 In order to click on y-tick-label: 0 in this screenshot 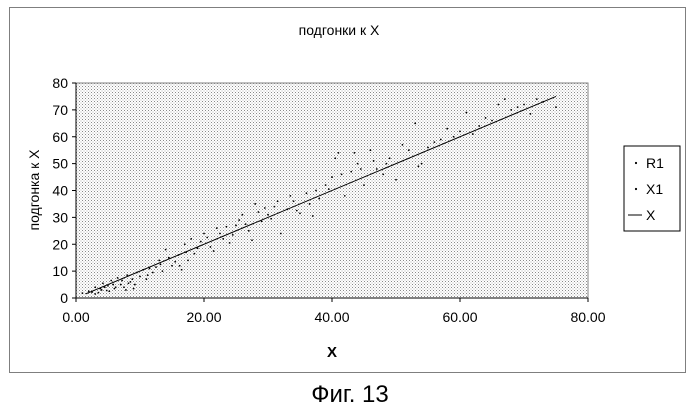, I will do `click(64, 298)`.